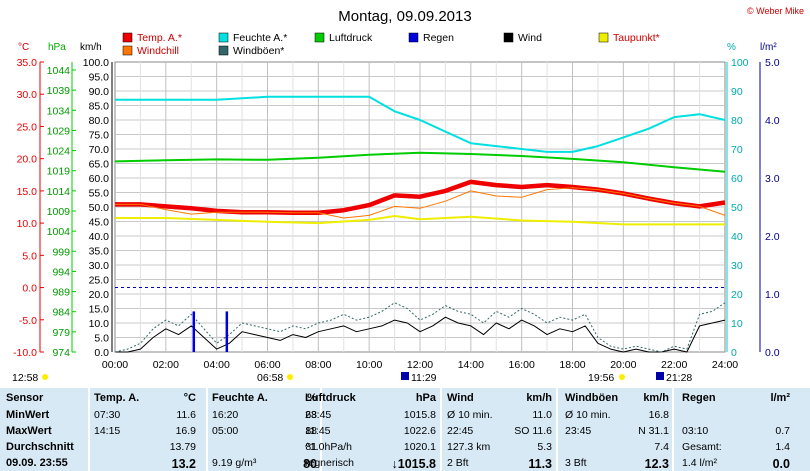  What do you see at coordinates (419, 415) in the screenshot?
I see `table-cell-value: 1015.8` at bounding box center [419, 415].